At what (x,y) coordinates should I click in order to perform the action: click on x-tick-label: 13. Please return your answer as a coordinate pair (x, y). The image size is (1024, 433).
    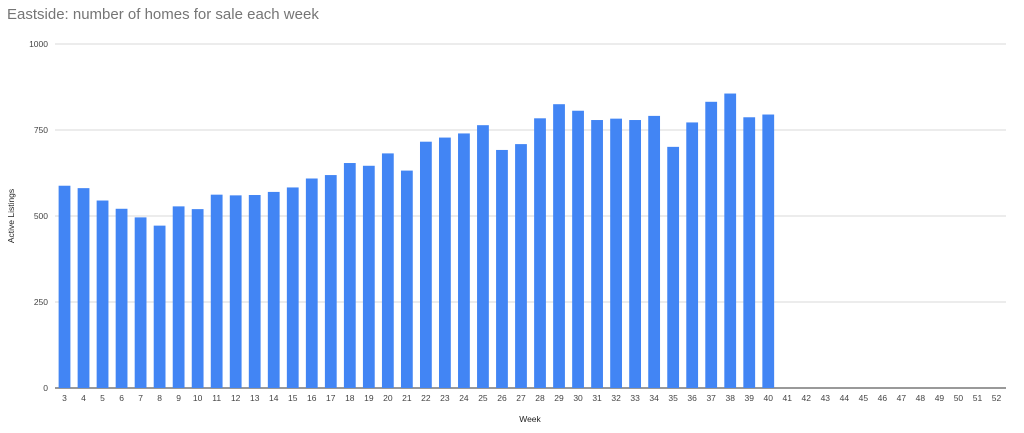
    Looking at the image, I should click on (255, 398).